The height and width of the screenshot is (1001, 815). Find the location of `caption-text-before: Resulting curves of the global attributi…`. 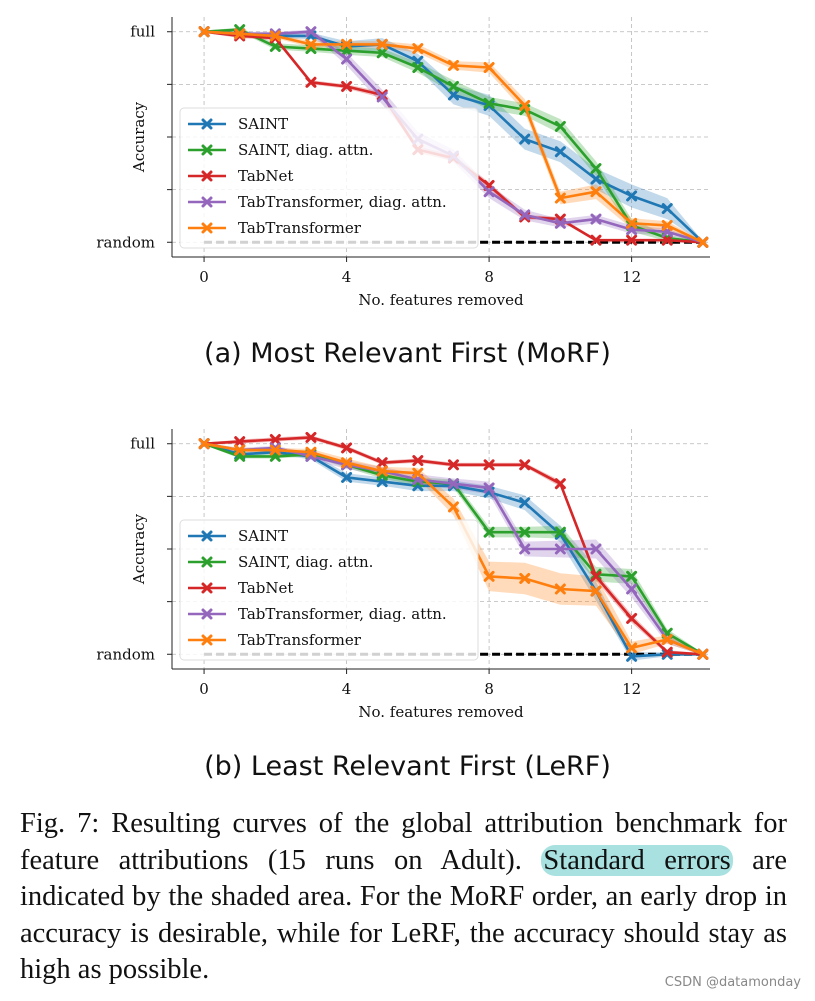

caption-text-before: Resulting curves of the global attributi… is located at coordinates (403, 842).